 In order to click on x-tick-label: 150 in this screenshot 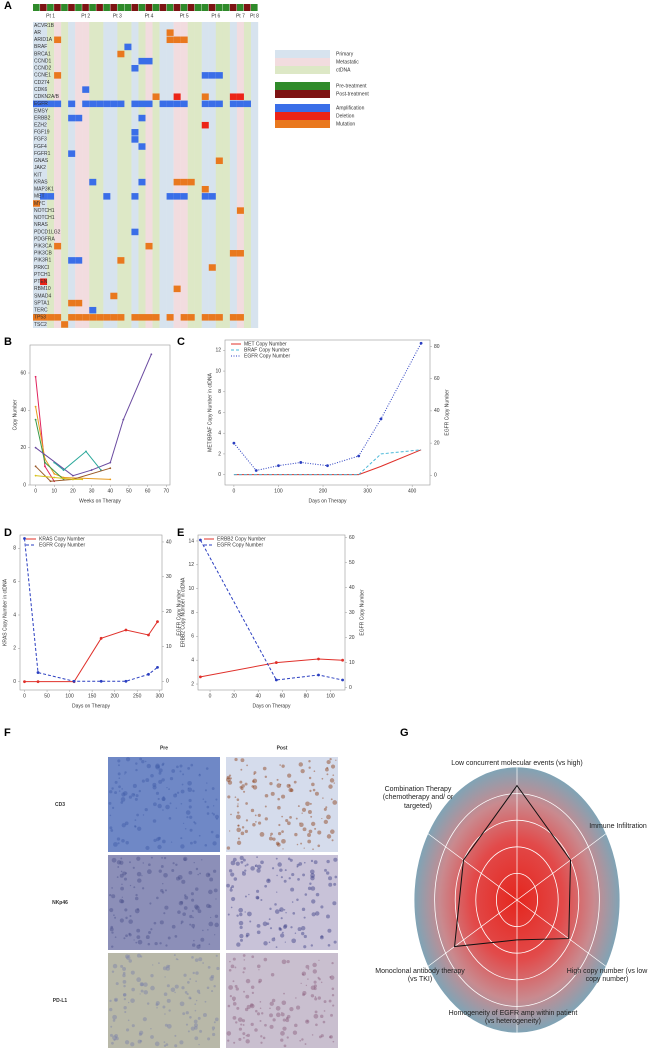, I will do `click(92, 696)`.